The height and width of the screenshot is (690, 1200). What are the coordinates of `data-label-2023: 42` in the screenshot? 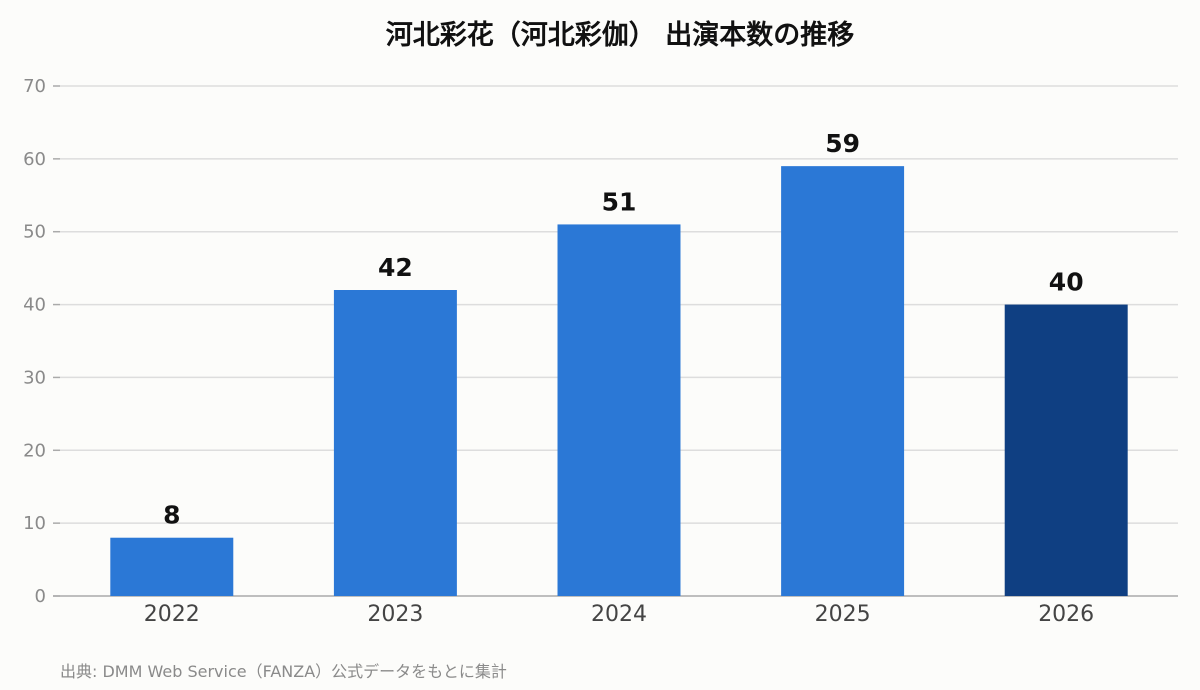 It's located at (395, 267).